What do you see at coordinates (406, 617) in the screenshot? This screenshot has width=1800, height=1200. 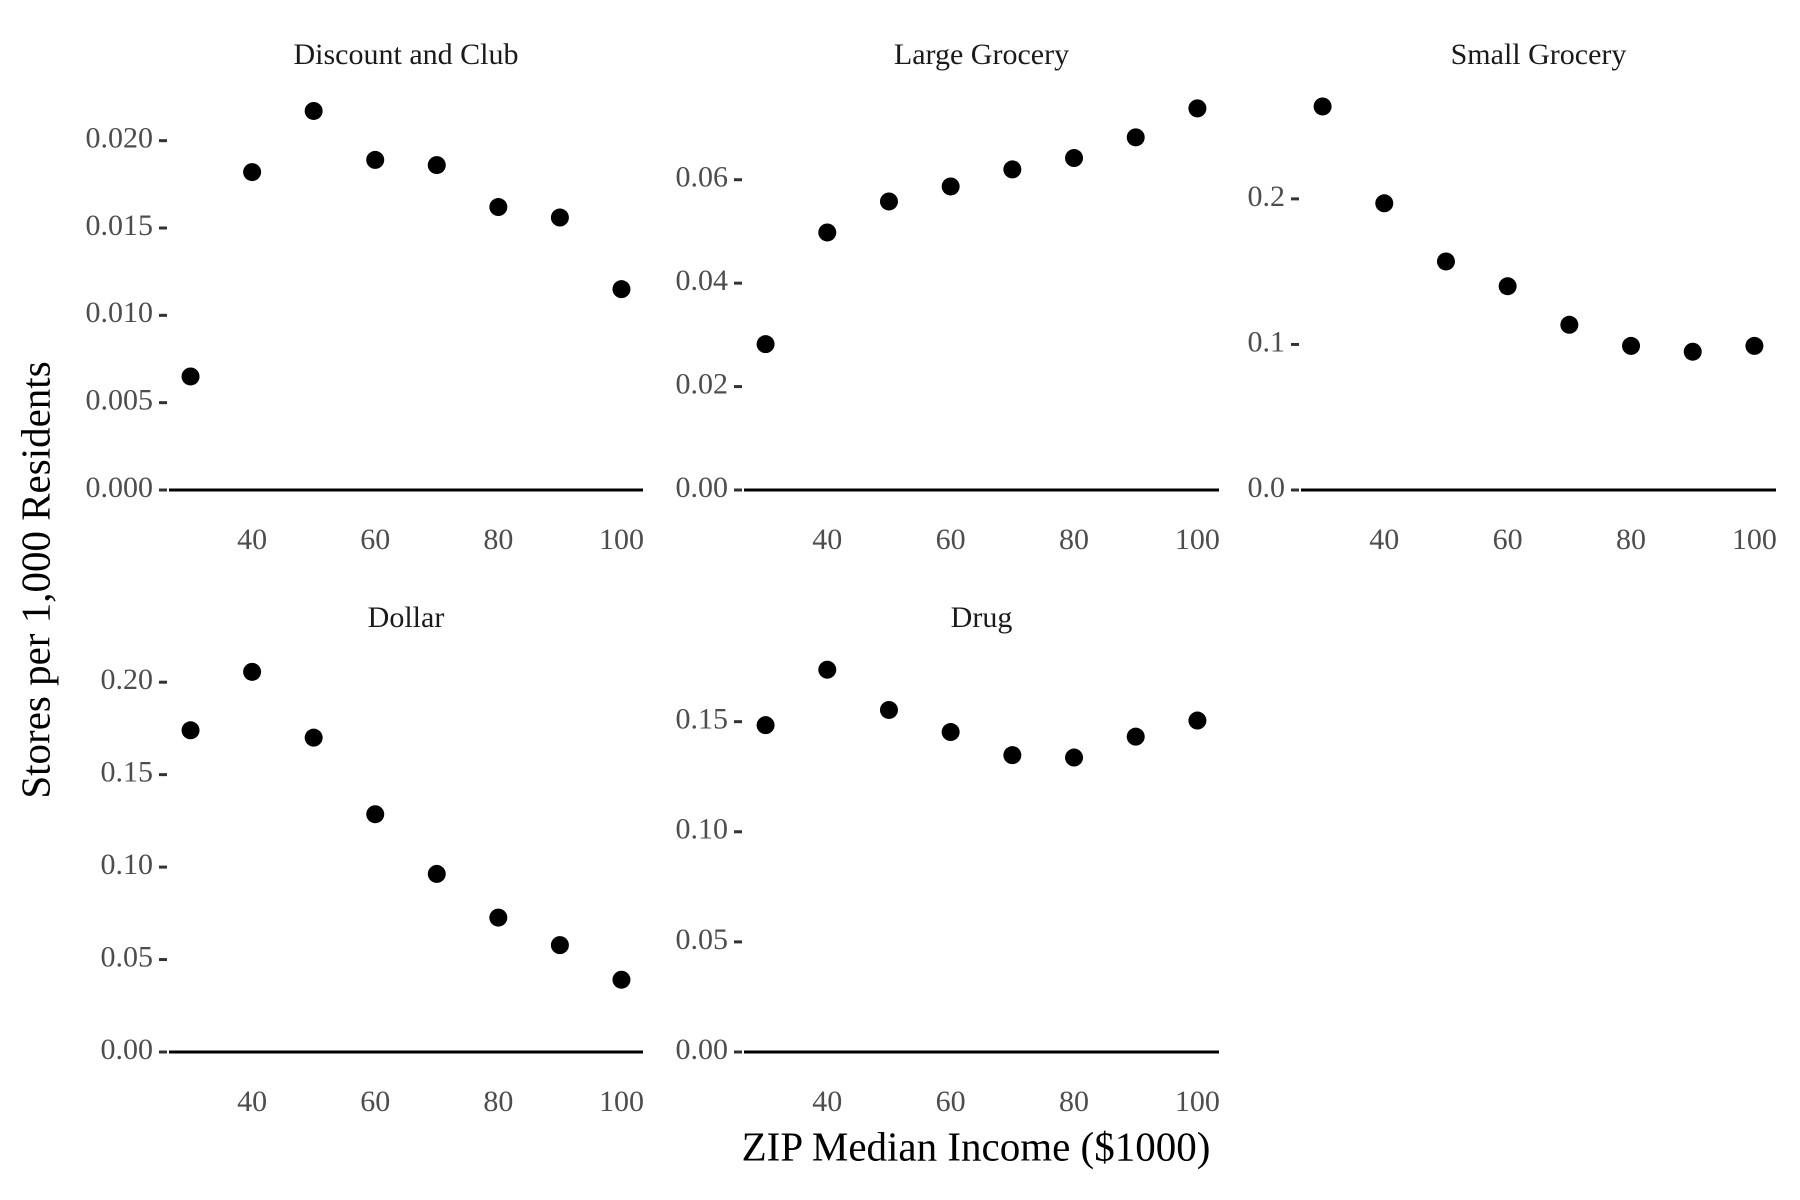 I see `panel-title: Dollar` at bounding box center [406, 617].